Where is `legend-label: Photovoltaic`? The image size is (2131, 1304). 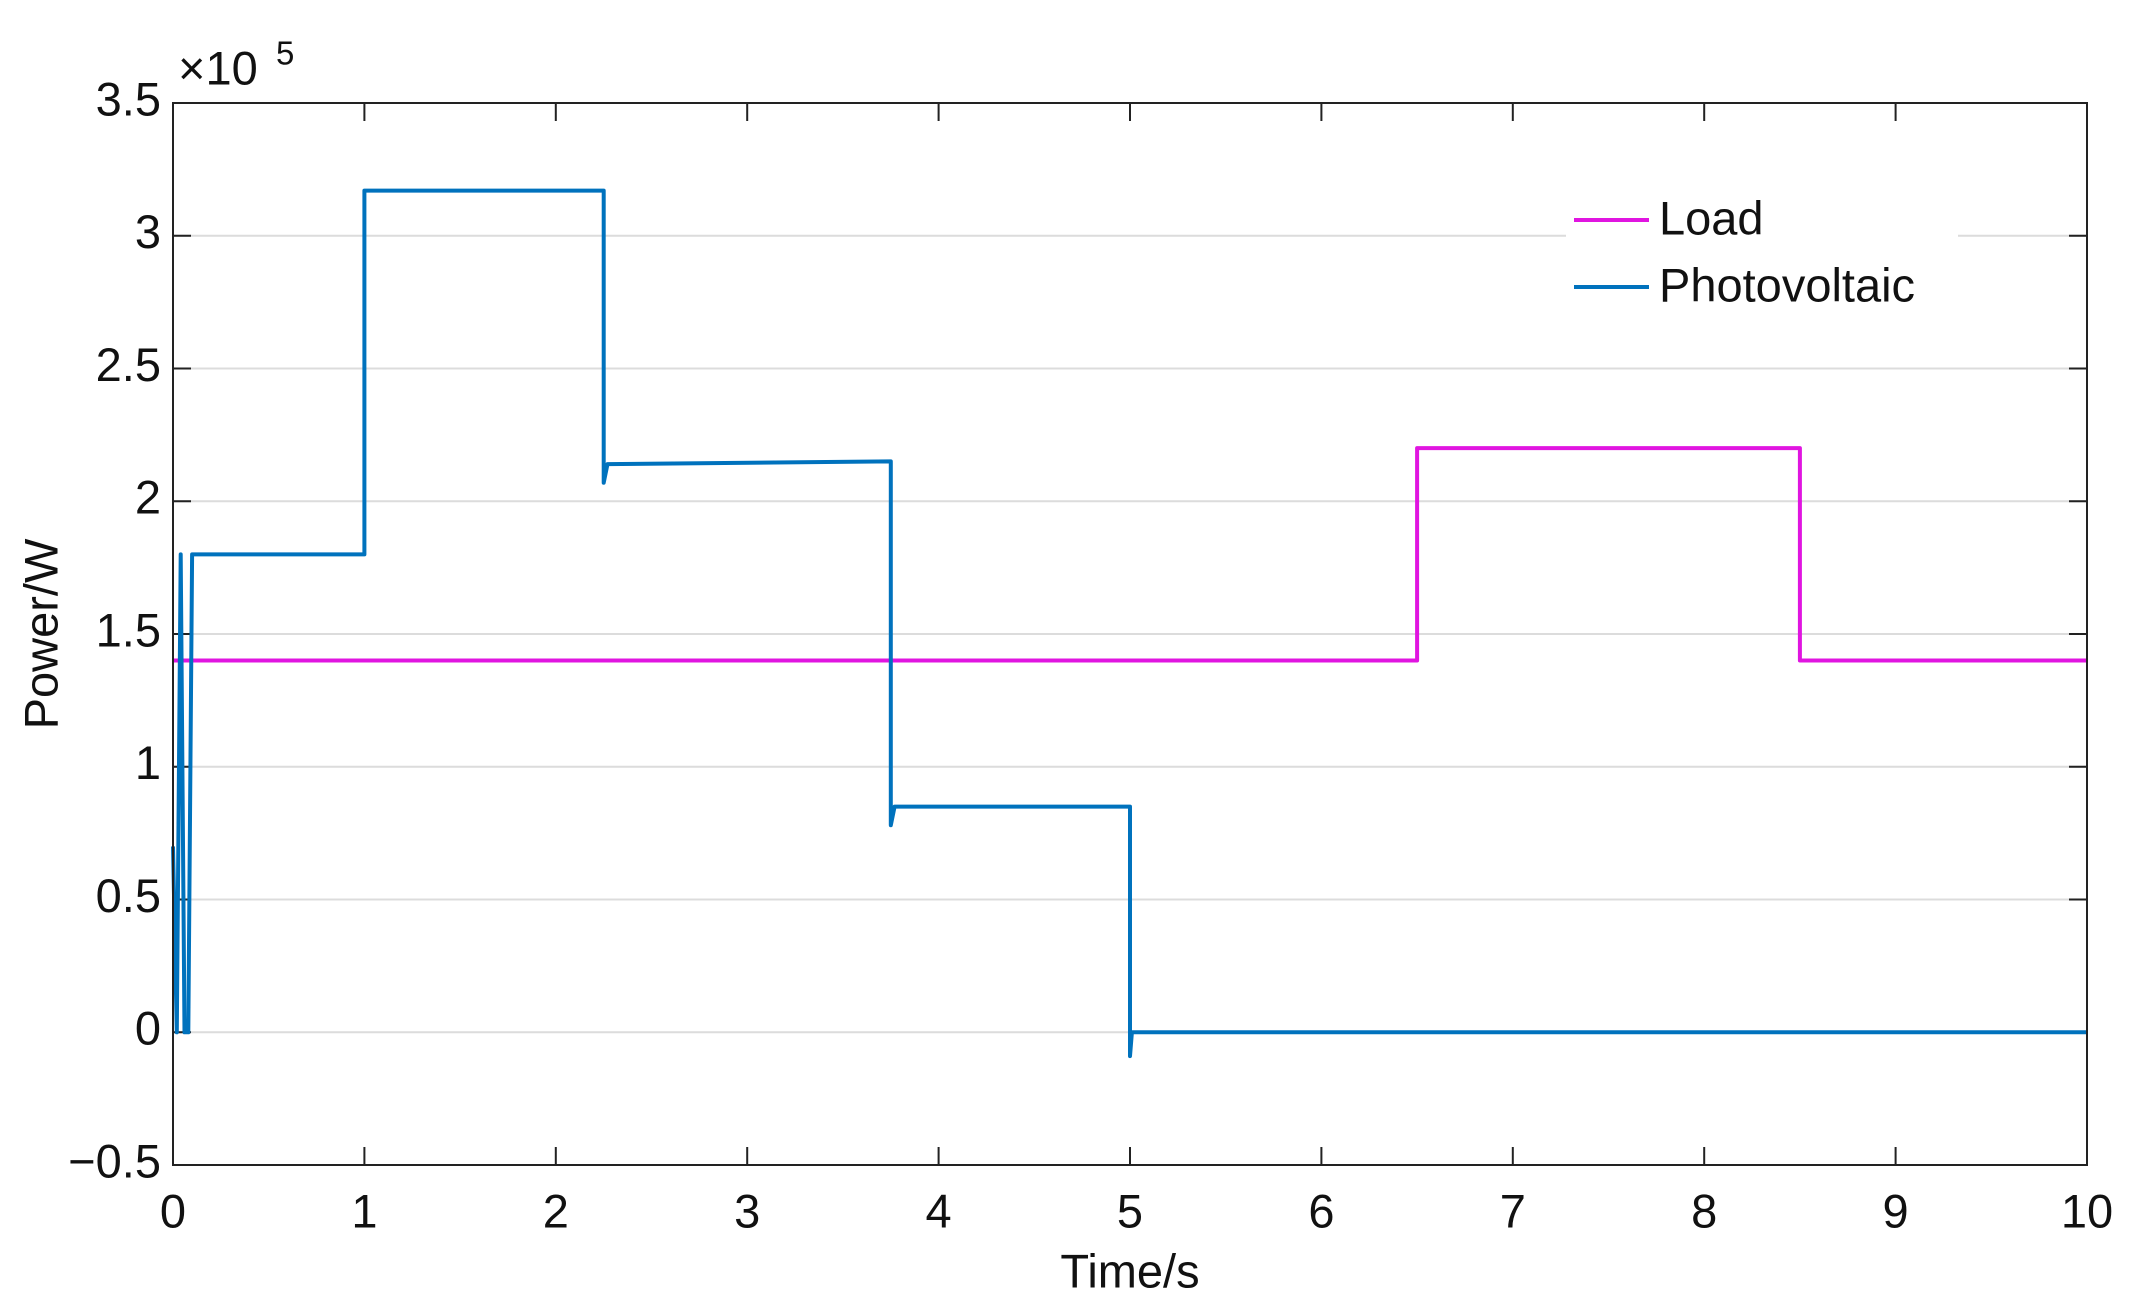 legend-label: Photovoltaic is located at coordinates (1787, 284).